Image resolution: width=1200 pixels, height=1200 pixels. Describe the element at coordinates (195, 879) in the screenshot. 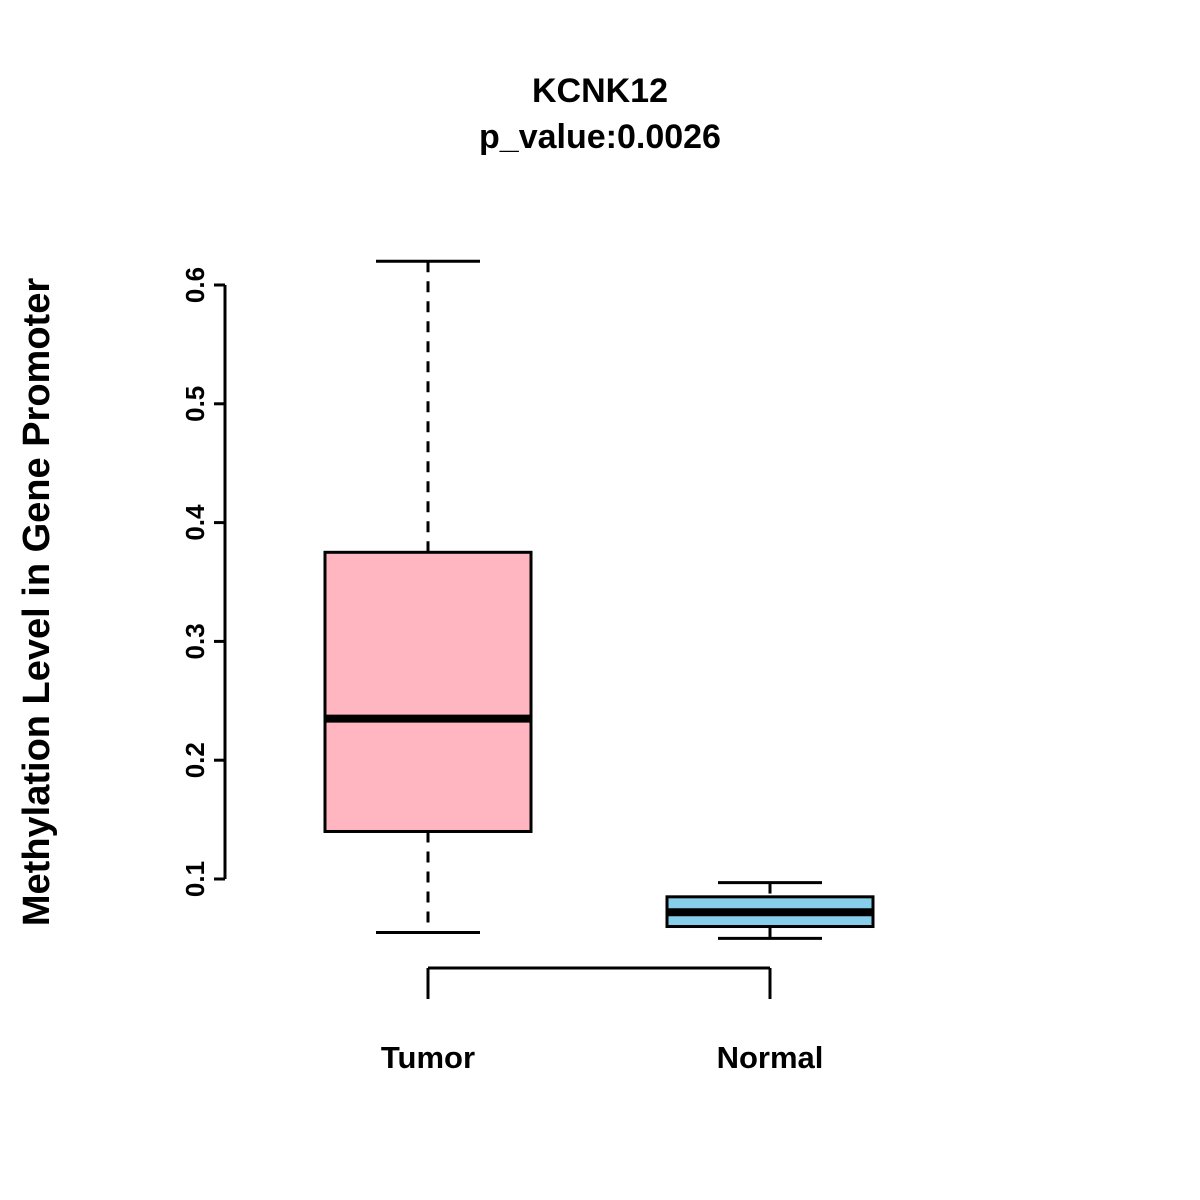

I see `y-tick-label: 0.1` at that location.